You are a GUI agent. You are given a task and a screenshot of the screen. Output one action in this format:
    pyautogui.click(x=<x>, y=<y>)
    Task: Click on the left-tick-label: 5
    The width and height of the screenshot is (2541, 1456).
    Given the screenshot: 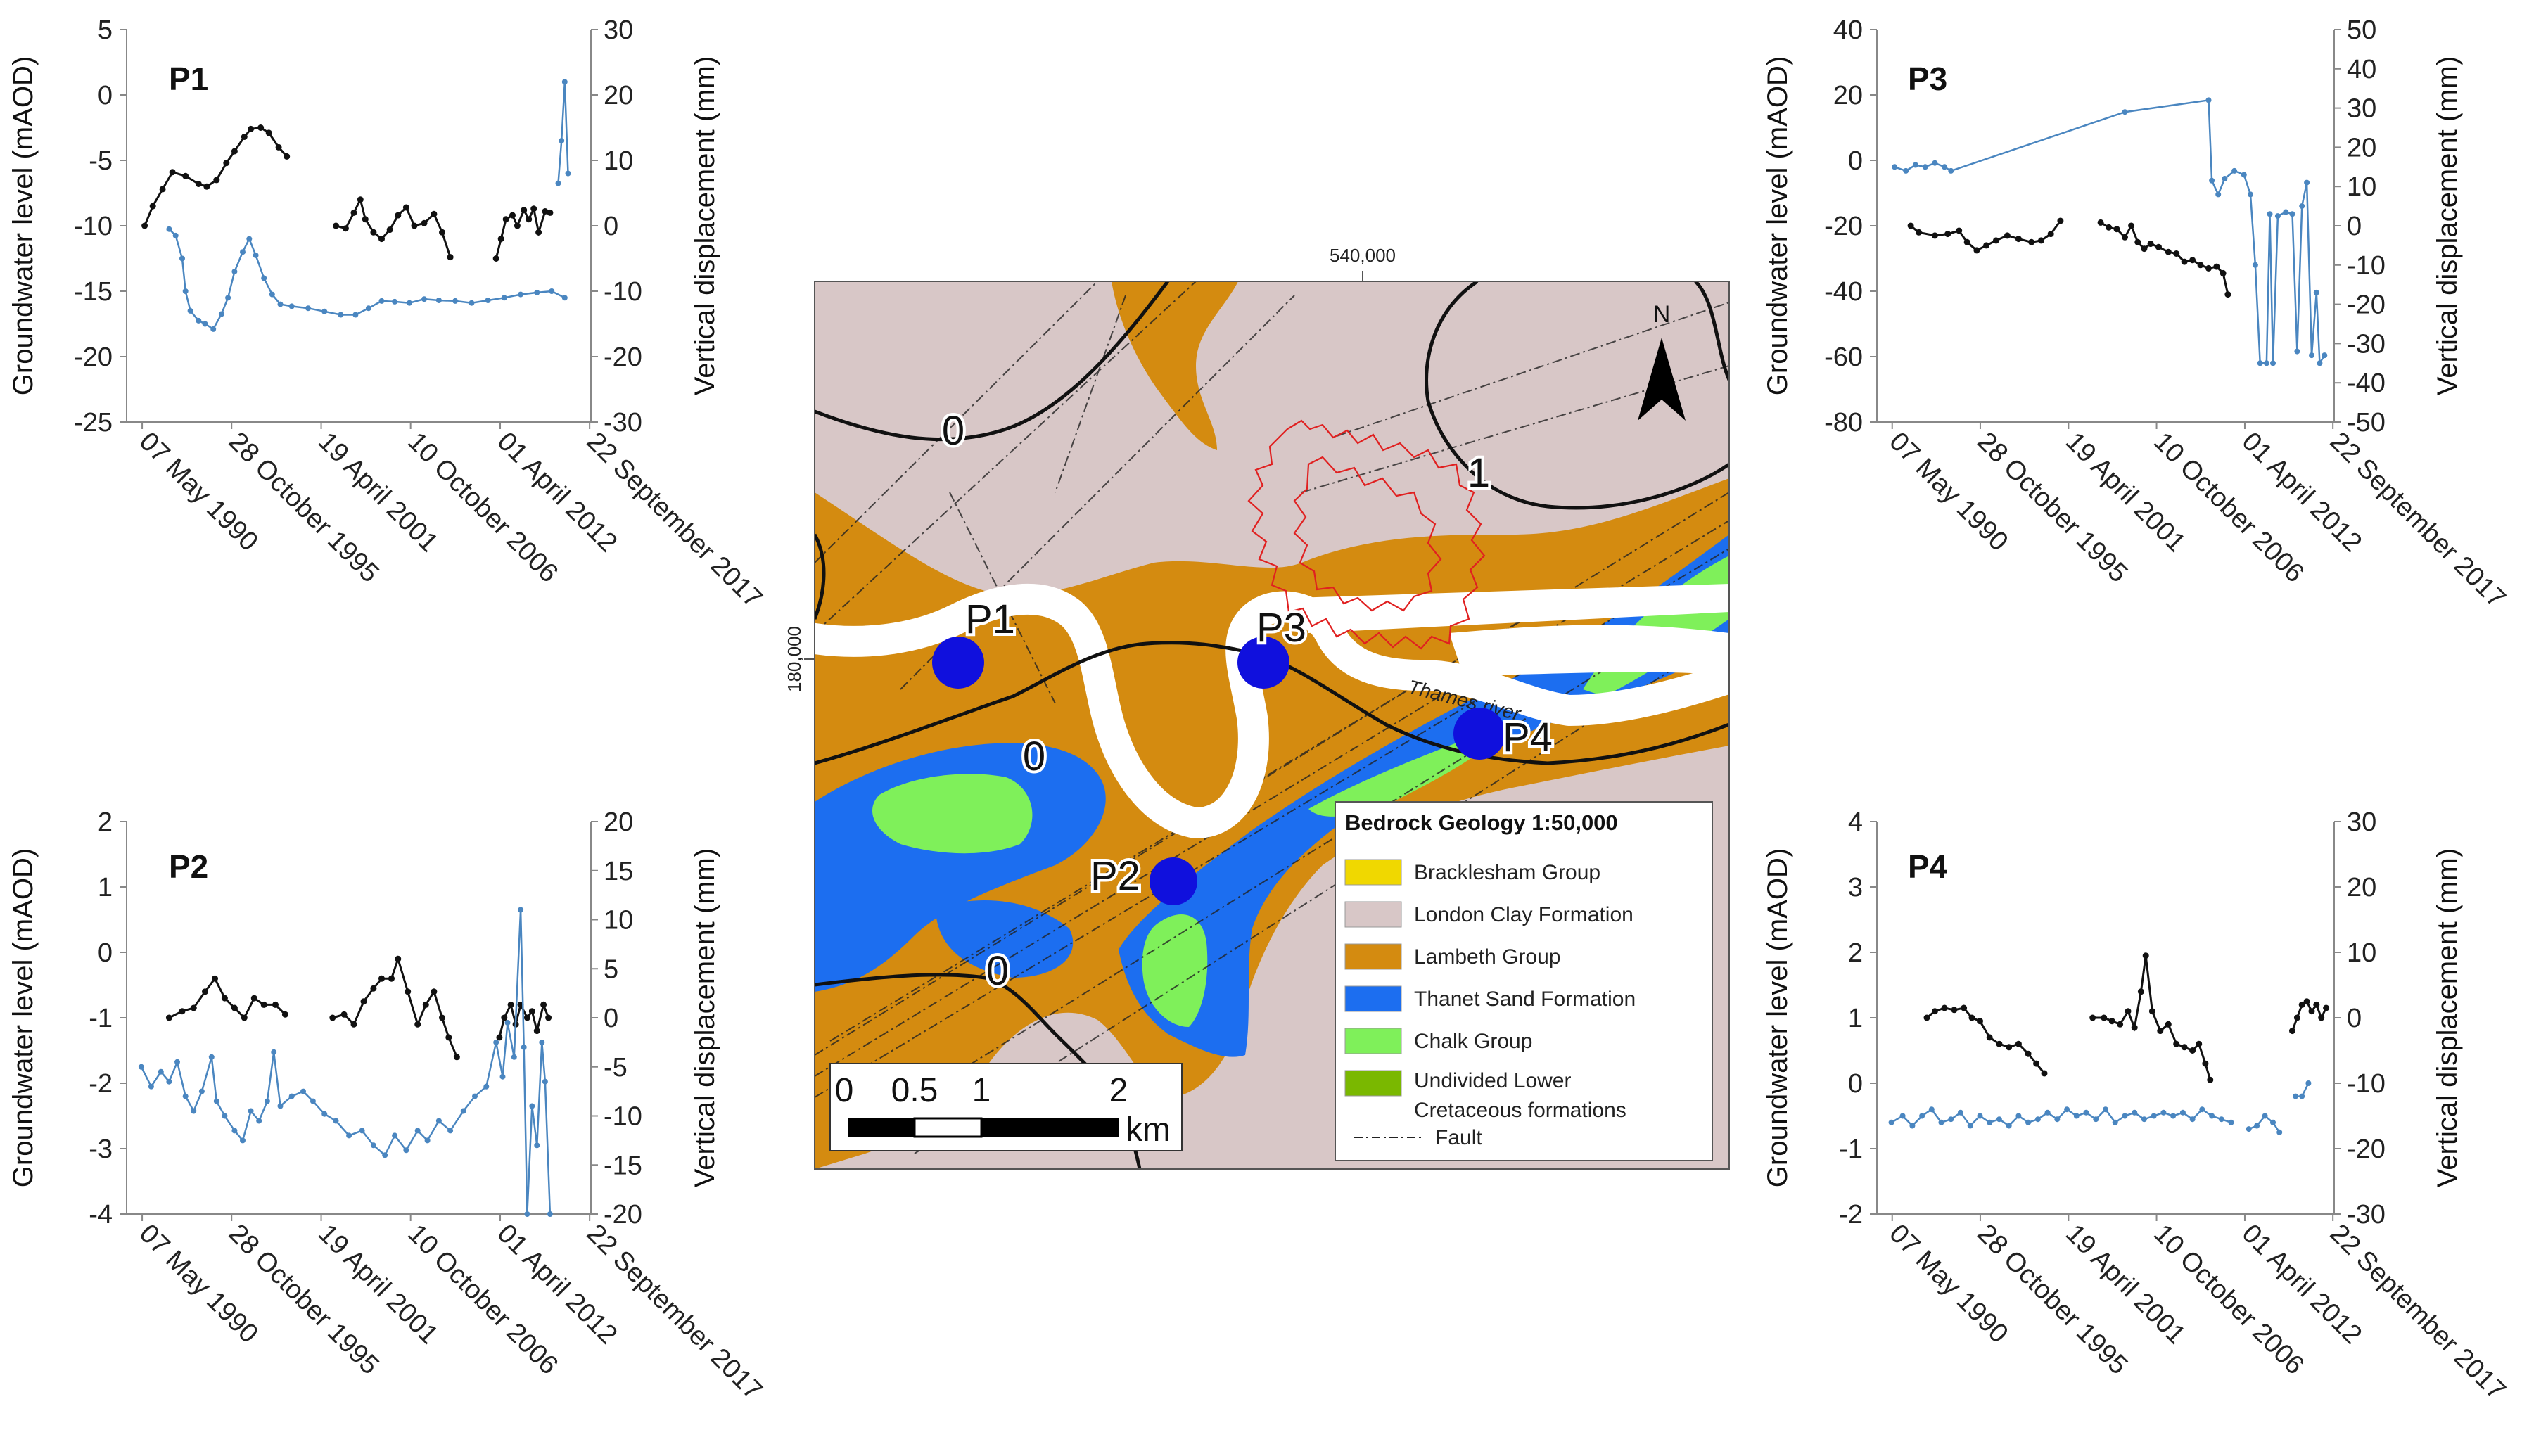 What is the action you would take?
    pyautogui.click(x=105, y=30)
    